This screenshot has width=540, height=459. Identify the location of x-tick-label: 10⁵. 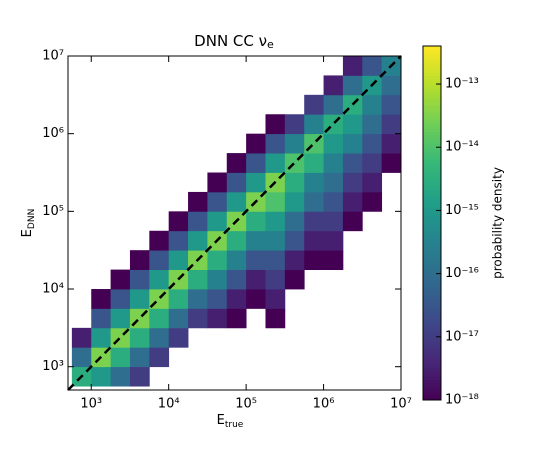
(246, 404).